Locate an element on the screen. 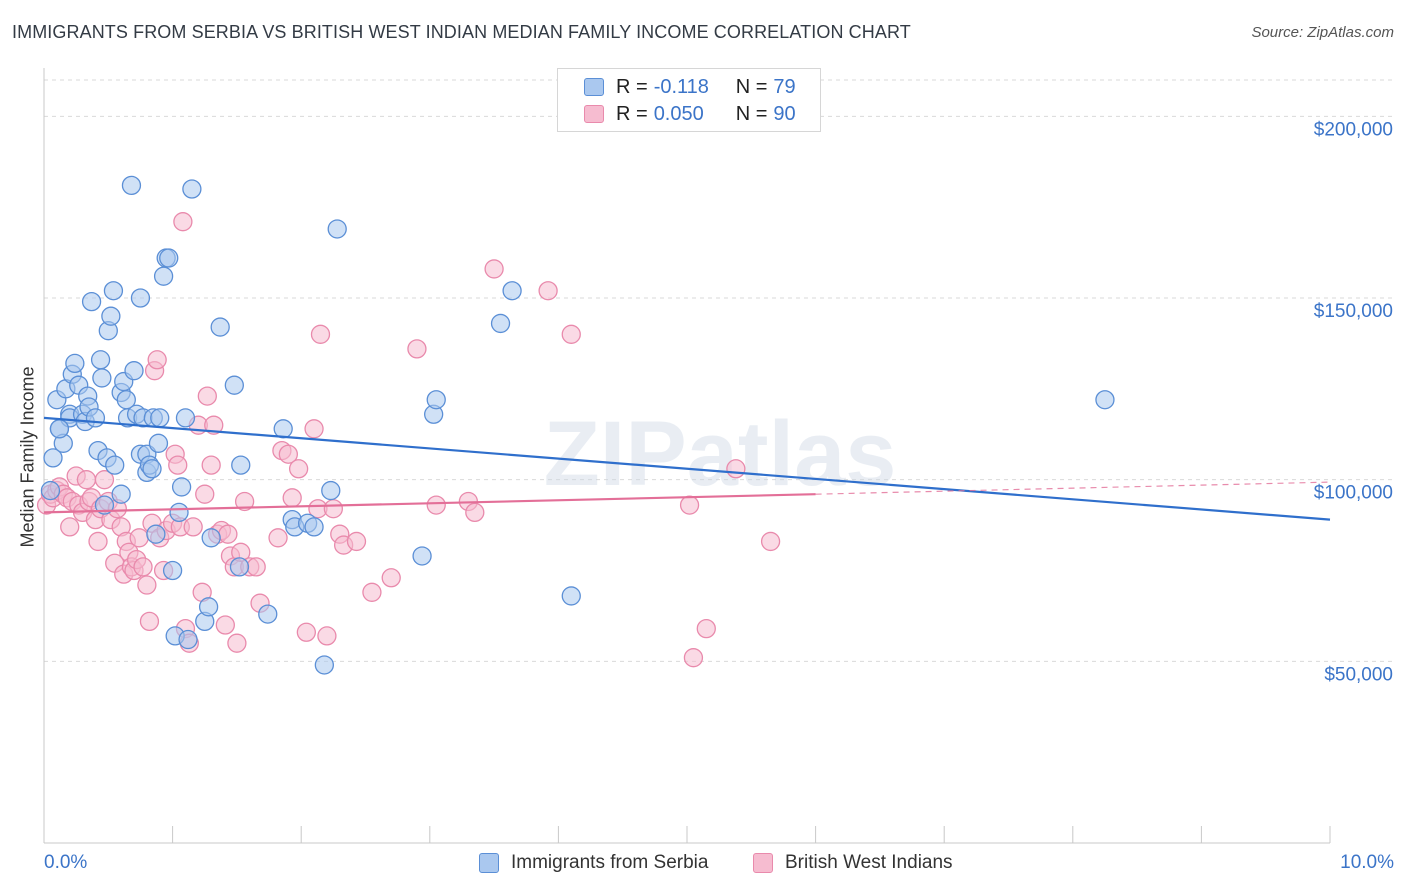 The width and height of the screenshot is (1406, 892). legend-r-value: 0.050 is located at coordinates (678, 113).